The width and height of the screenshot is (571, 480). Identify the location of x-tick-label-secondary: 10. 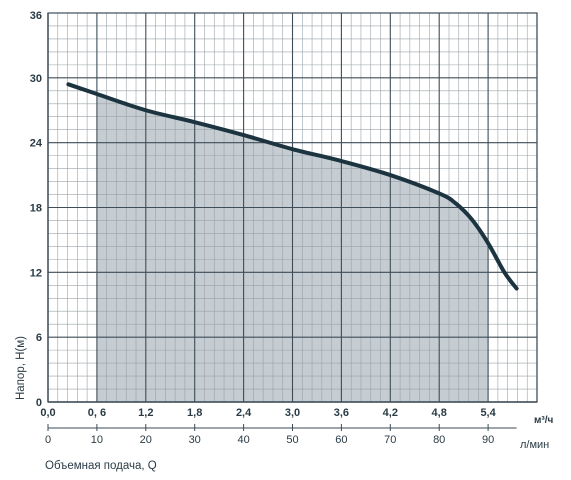
(97, 440).